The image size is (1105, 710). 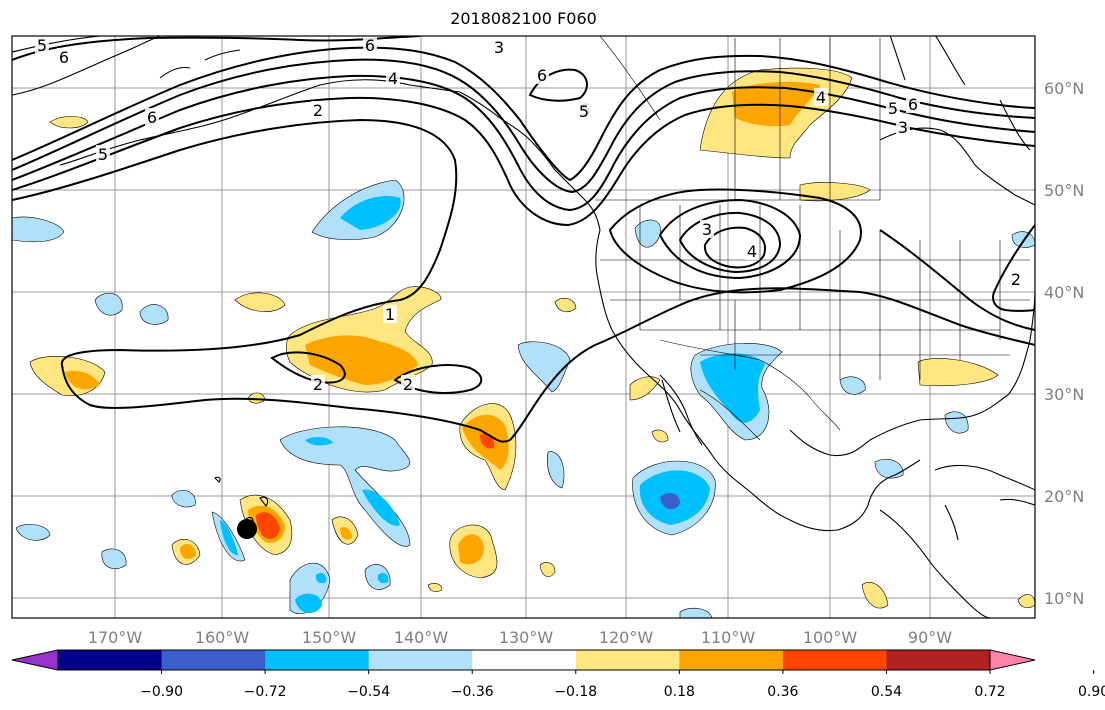 I want to click on fill-neg-core-hawaii, so click(x=229, y=538).